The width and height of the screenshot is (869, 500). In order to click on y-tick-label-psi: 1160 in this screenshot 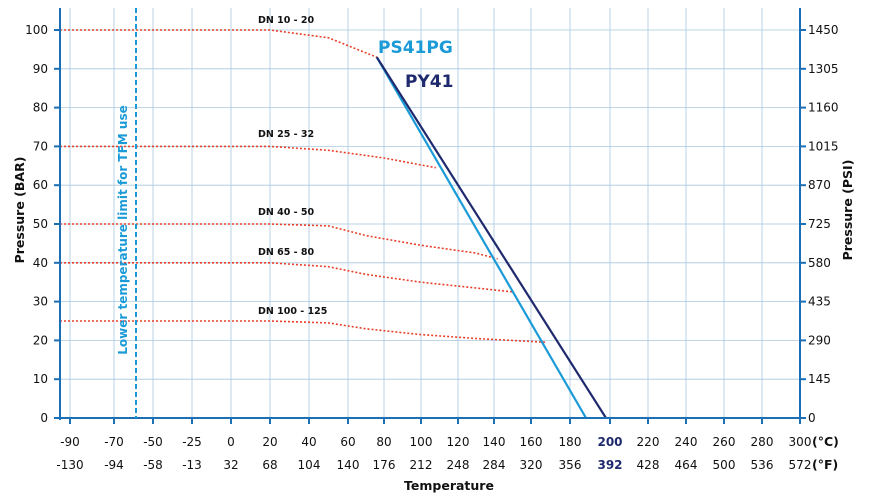, I will do `click(823, 108)`.